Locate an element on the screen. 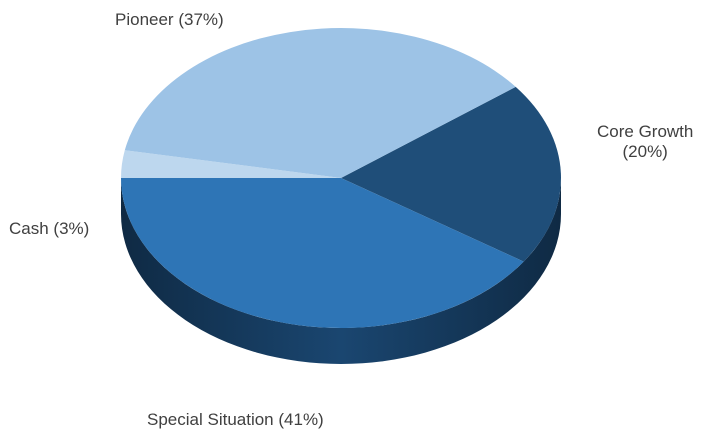 Image resolution: width=721 pixels, height=440 pixels. slice-label-cash-percent: (3%) is located at coordinates (71, 228).